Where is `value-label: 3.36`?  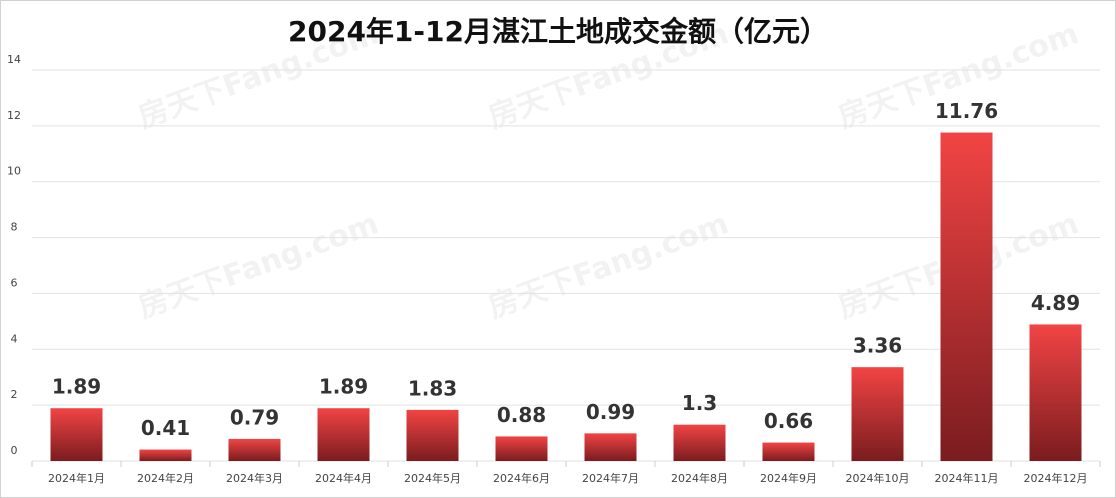
value-label: 3.36 is located at coordinates (877, 346).